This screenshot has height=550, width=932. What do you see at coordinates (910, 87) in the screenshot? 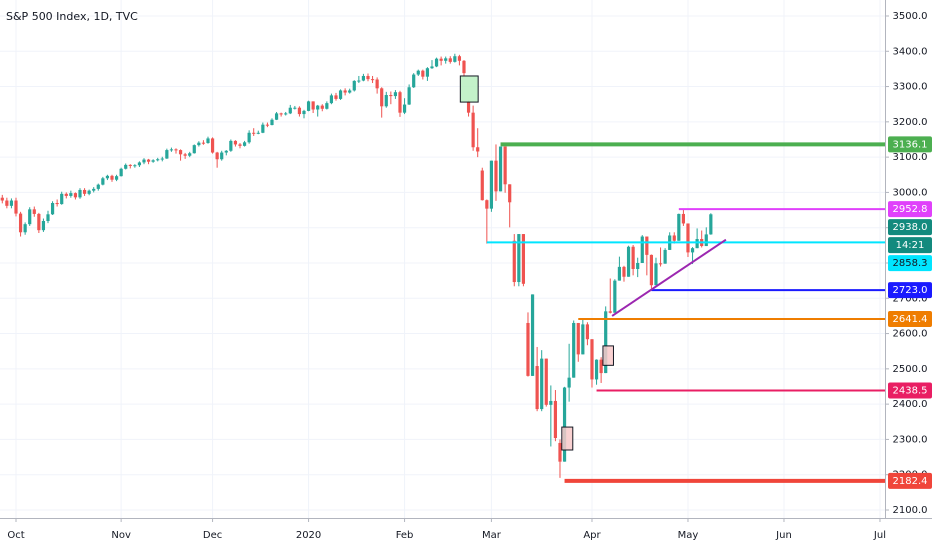
I see `y-tick-label: 3300.0` at bounding box center [910, 87].